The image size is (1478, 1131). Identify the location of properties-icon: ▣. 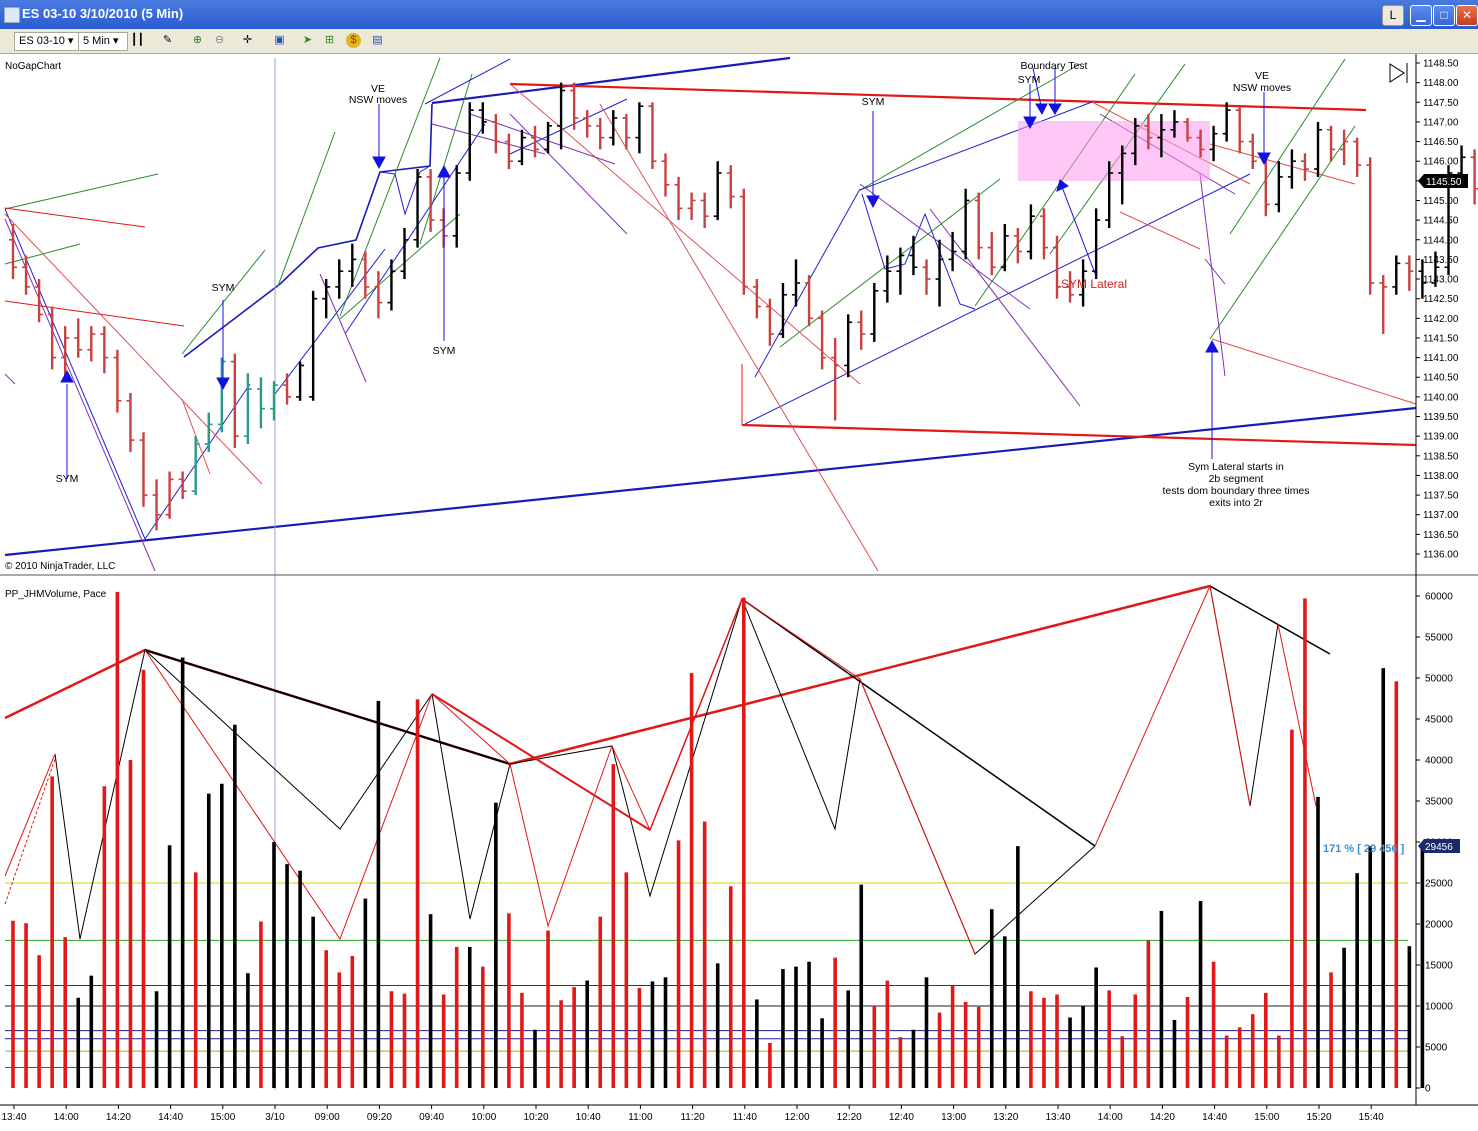
(279, 40).